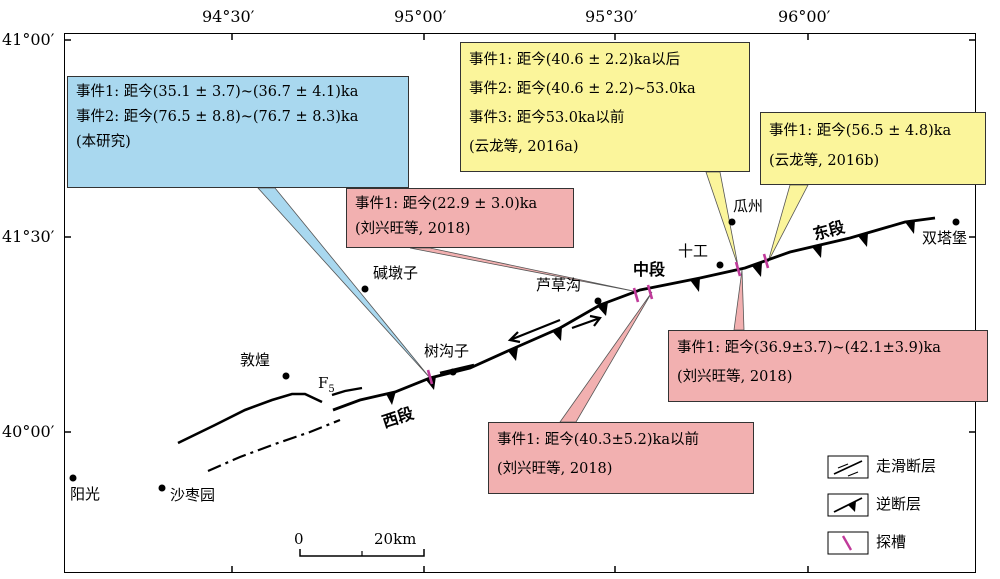 The width and height of the screenshot is (1000, 579). Describe the element at coordinates (555, 469) in the screenshot. I see `callout-pink-bottom-line-2: (刘兴旺等, 2018)` at that location.